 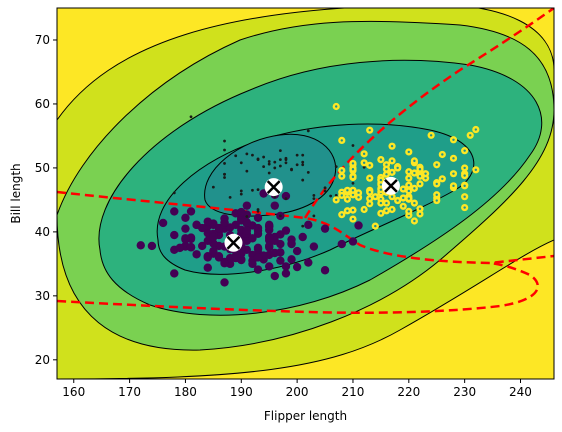 I want to click on x-axis-ticks: 160 170 180 190 200 210 220 230 240, so click(x=297, y=389).